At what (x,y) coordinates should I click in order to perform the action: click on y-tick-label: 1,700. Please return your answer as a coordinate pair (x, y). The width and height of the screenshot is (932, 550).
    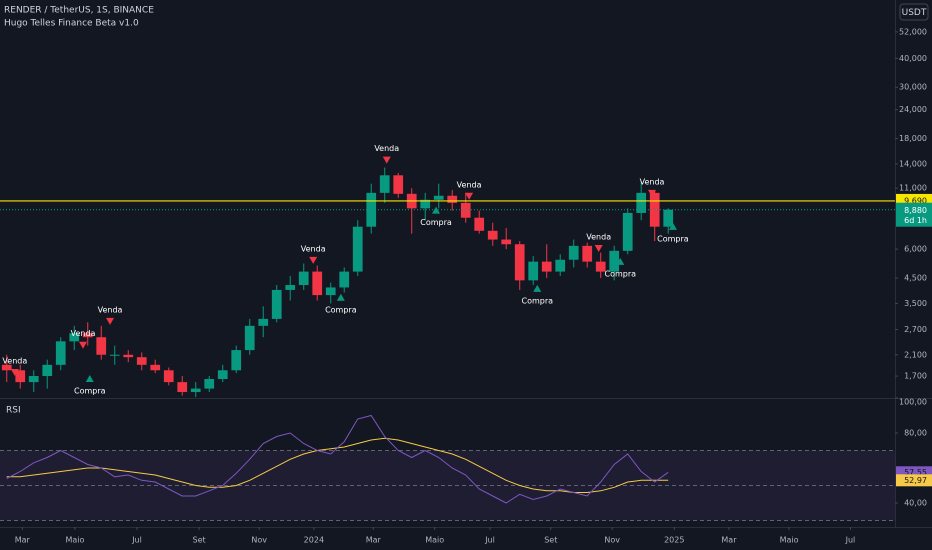
    Looking at the image, I should click on (915, 376).